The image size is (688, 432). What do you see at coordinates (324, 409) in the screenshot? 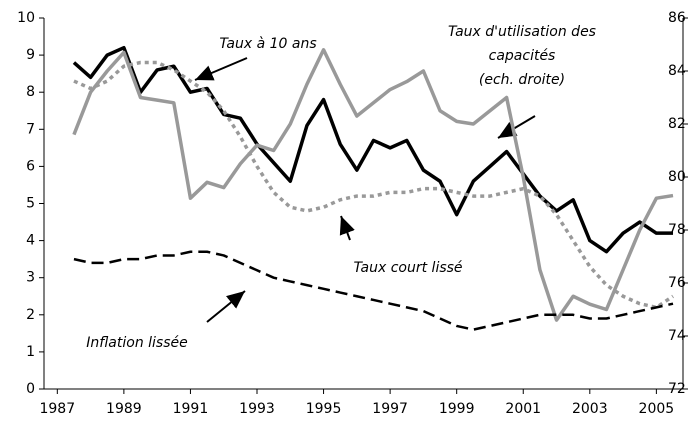
I see `x-tick-label: 1995` at bounding box center [324, 409].